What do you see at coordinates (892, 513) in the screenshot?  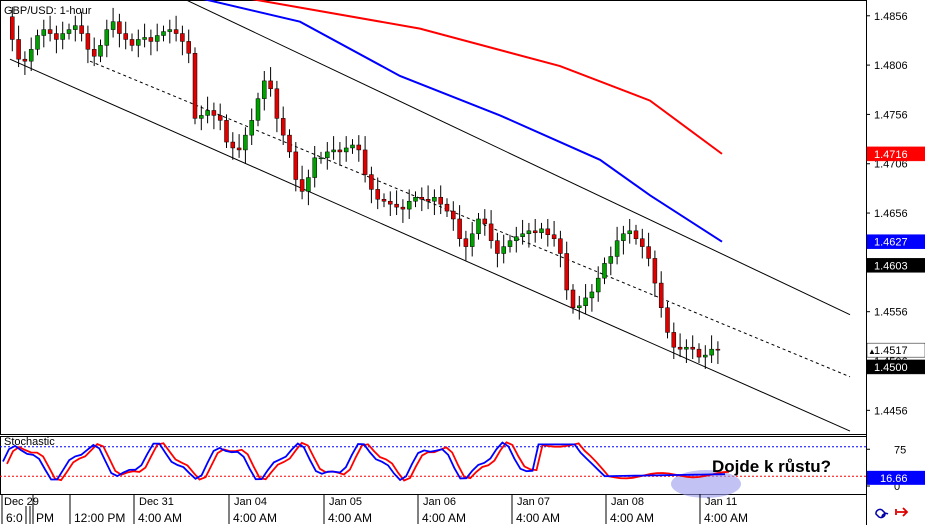 I see `bottom-right-icons` at bounding box center [892, 513].